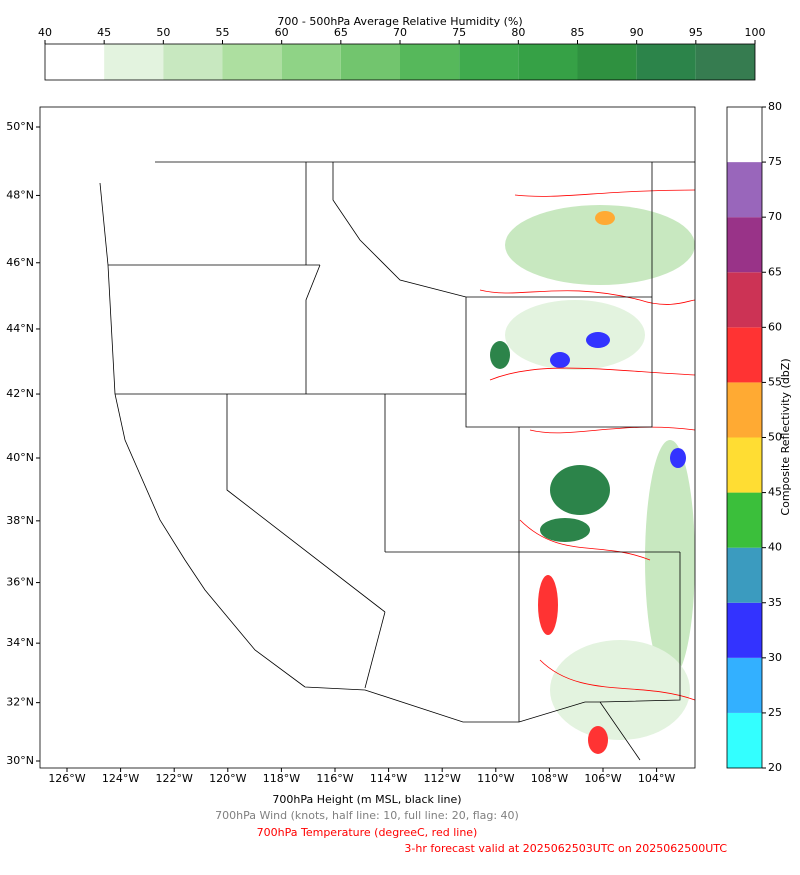 The width and height of the screenshot is (800, 875). I want to click on lat-tick-label: 32°N, so click(20, 702).